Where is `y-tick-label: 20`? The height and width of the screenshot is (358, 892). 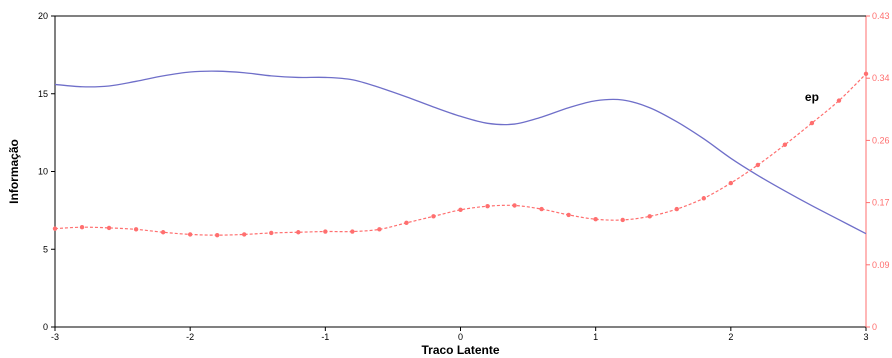 y-tick-label: 20 is located at coordinates (43, 16).